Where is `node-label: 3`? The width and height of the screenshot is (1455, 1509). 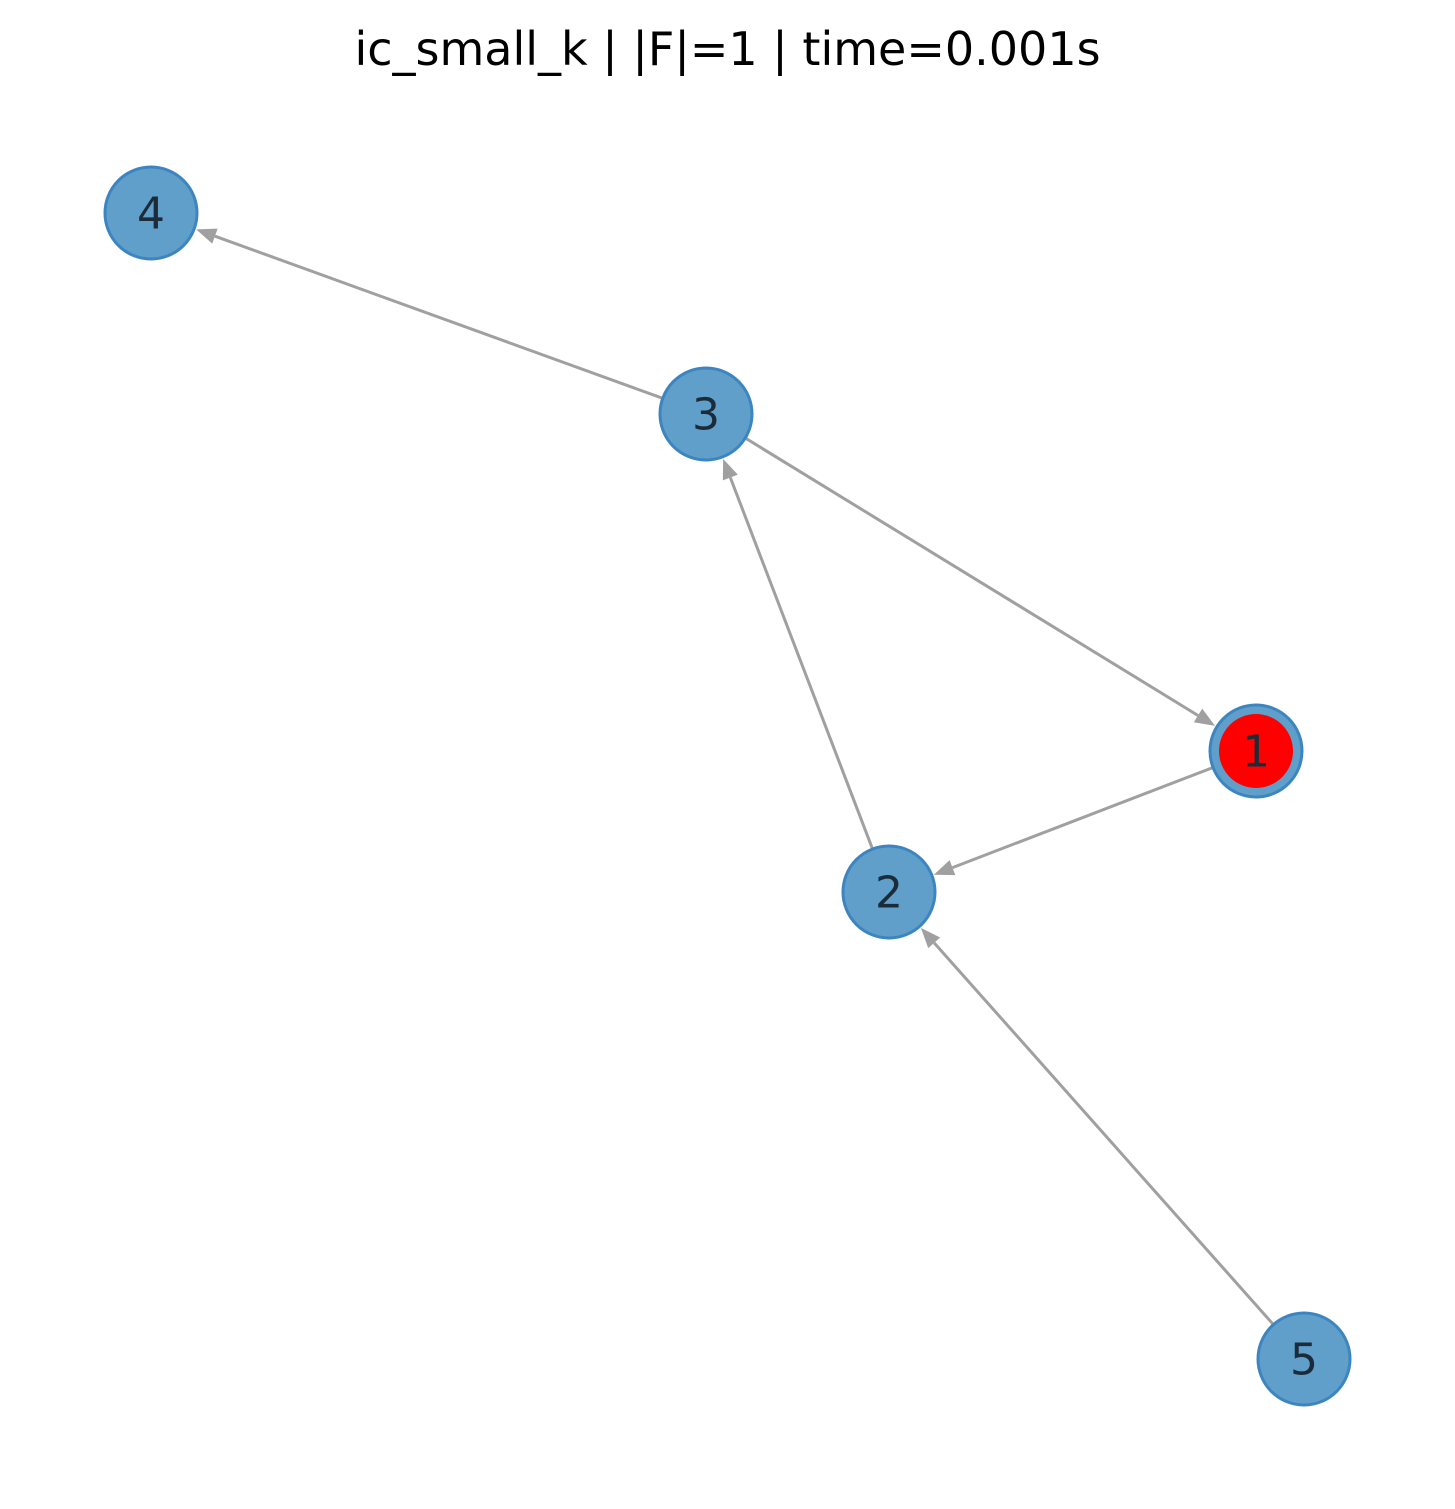 node-label: 3 is located at coordinates (706, 415).